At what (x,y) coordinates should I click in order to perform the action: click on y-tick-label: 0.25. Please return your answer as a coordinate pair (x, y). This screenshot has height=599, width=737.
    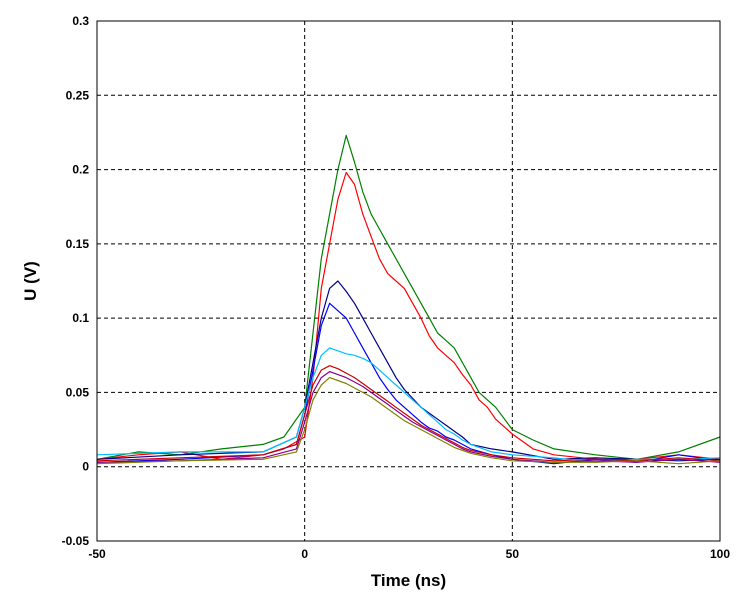
    Looking at the image, I should click on (78, 95).